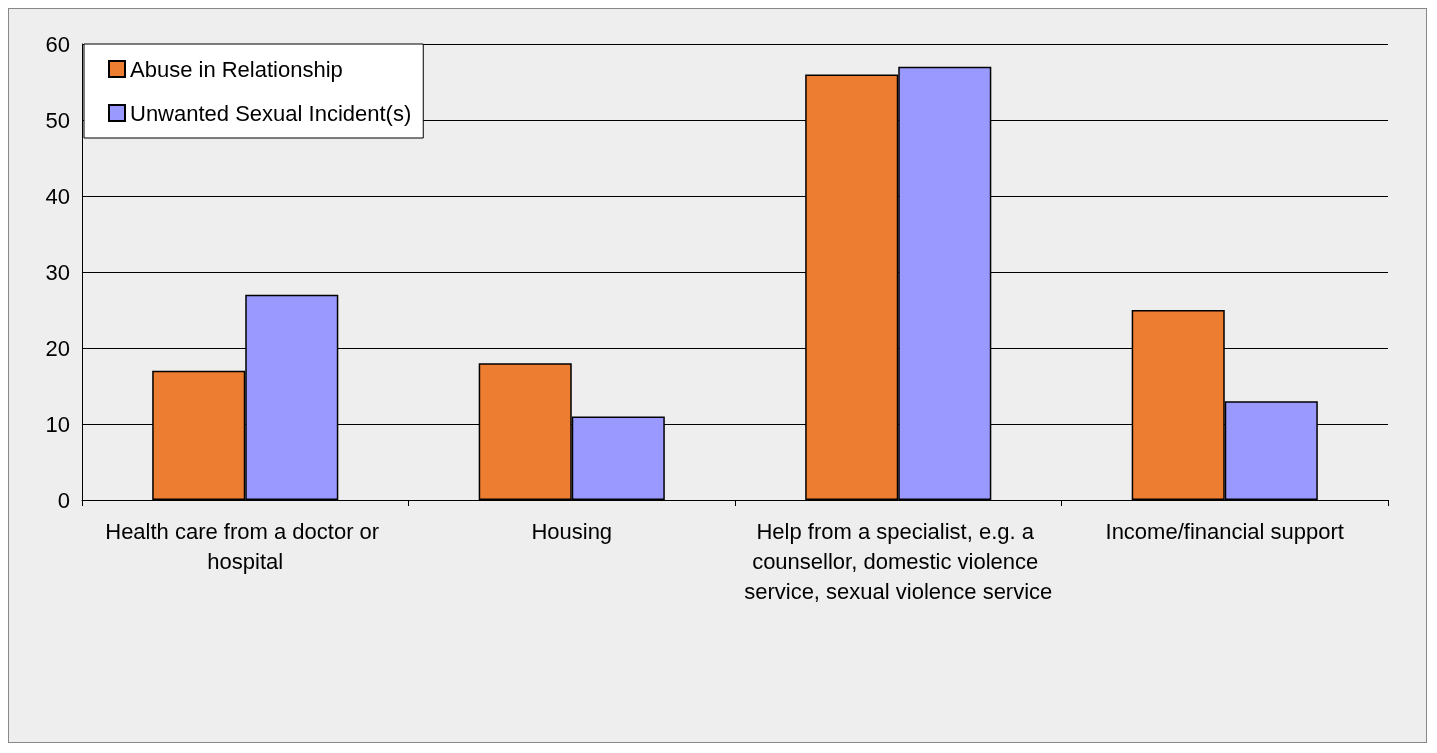 This screenshot has width=1437, height=753. Describe the element at coordinates (57, 44) in the screenshot. I see `y-tick-label: 60` at that location.